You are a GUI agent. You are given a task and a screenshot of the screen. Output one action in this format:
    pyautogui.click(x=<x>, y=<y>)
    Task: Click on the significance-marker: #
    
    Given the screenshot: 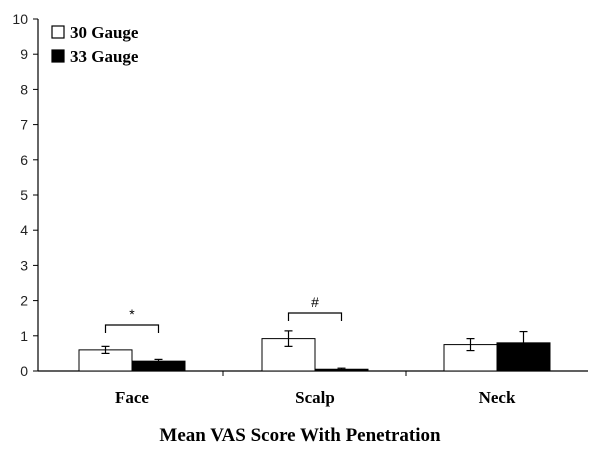 What is the action you would take?
    pyautogui.click(x=315, y=302)
    